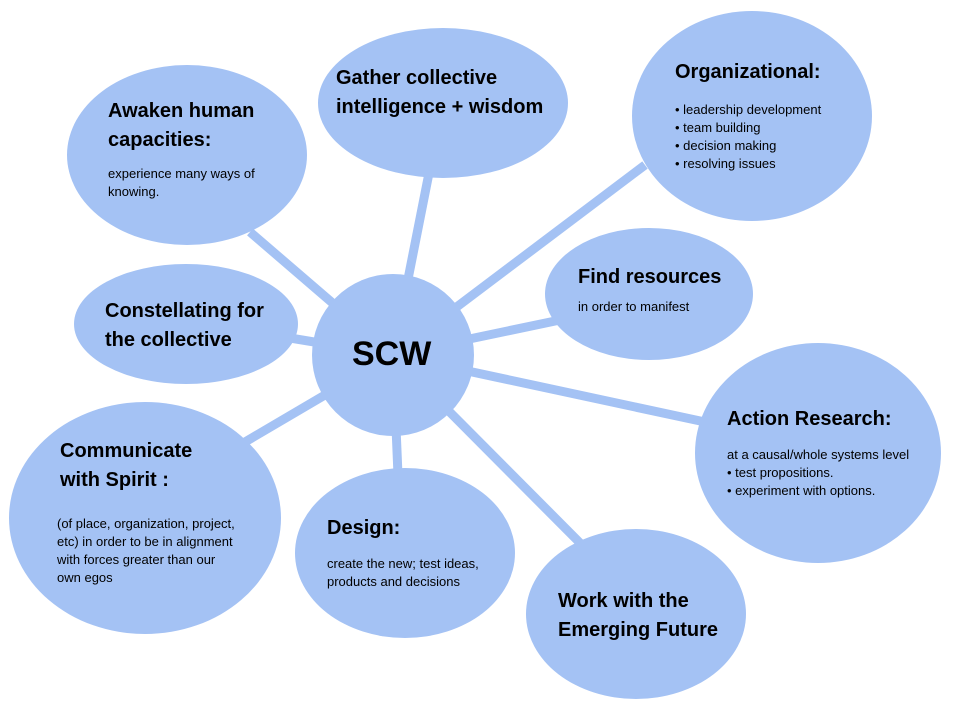 The width and height of the screenshot is (960, 720). I want to click on node-awaken-title-line: Awaken human, so click(181, 111).